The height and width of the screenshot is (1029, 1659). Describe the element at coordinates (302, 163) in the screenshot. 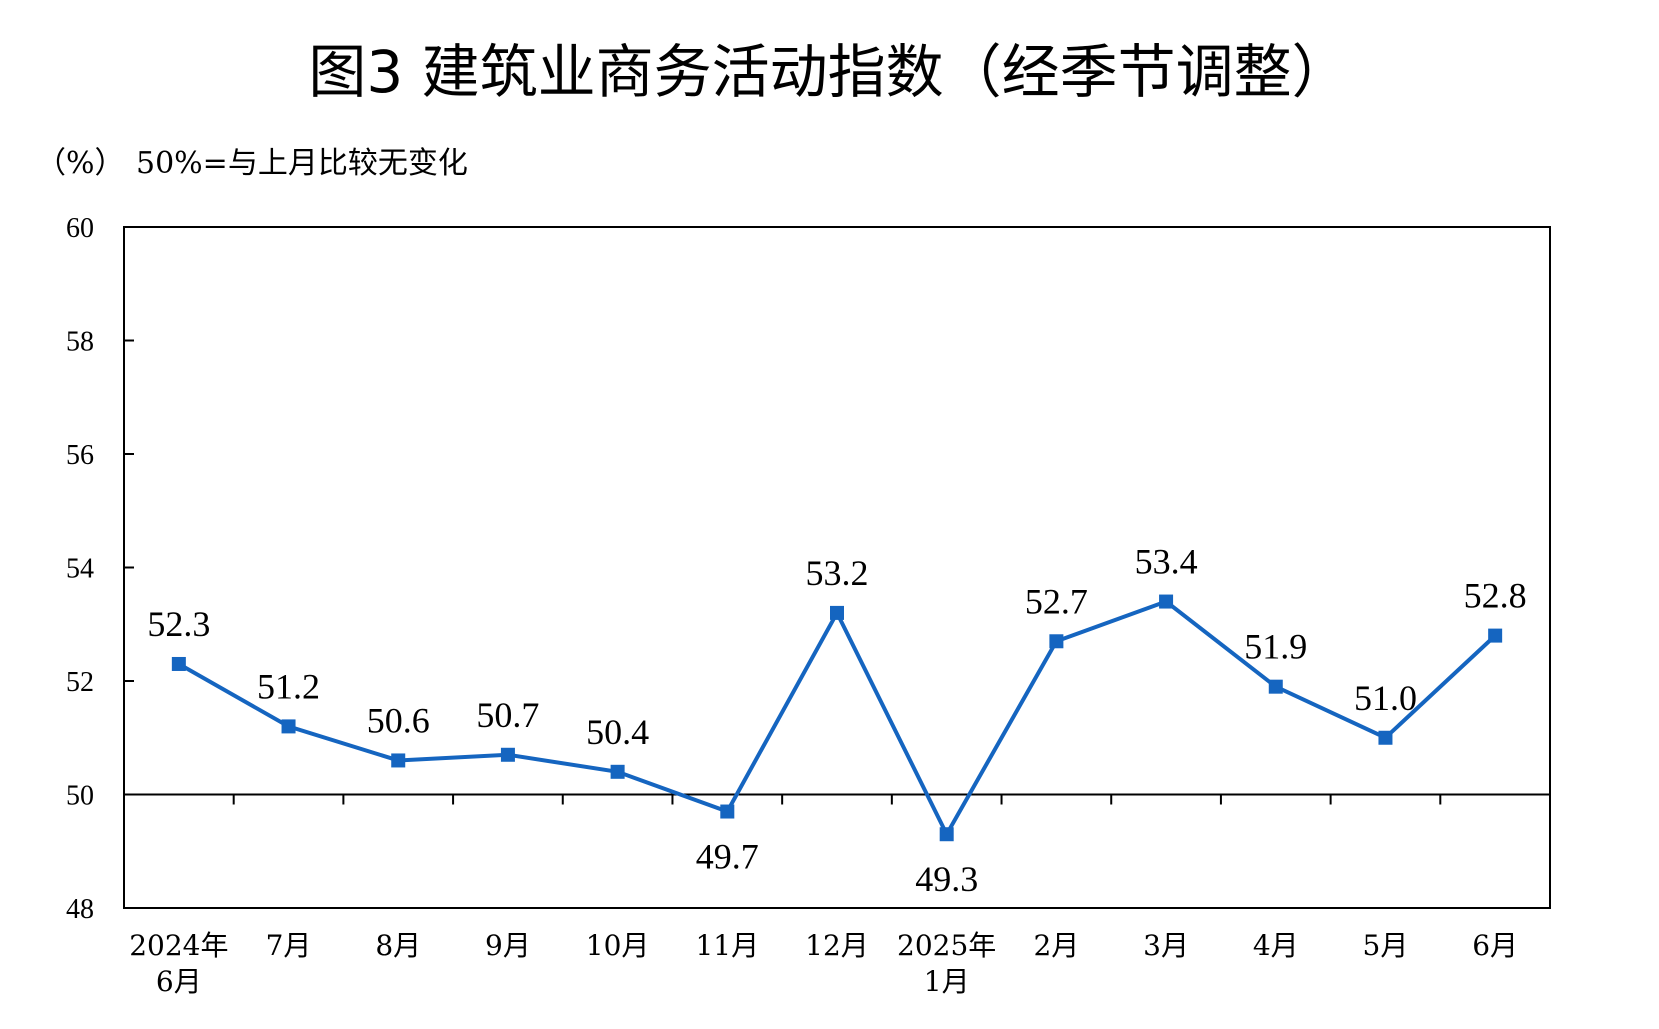

I see `reference-note: 50%=与上月比较无变化` at that location.